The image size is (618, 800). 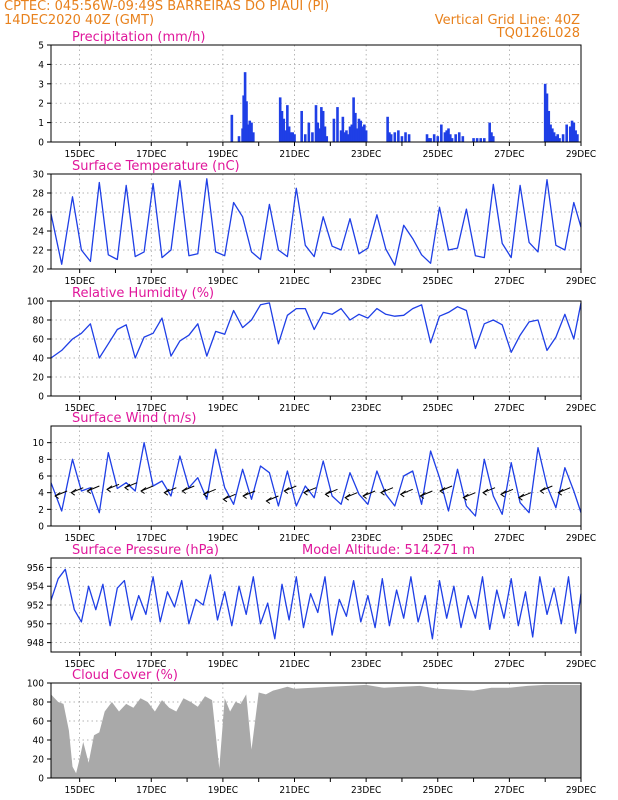 I want to click on cloud-x-tick-label: 19DEC, so click(x=223, y=790).